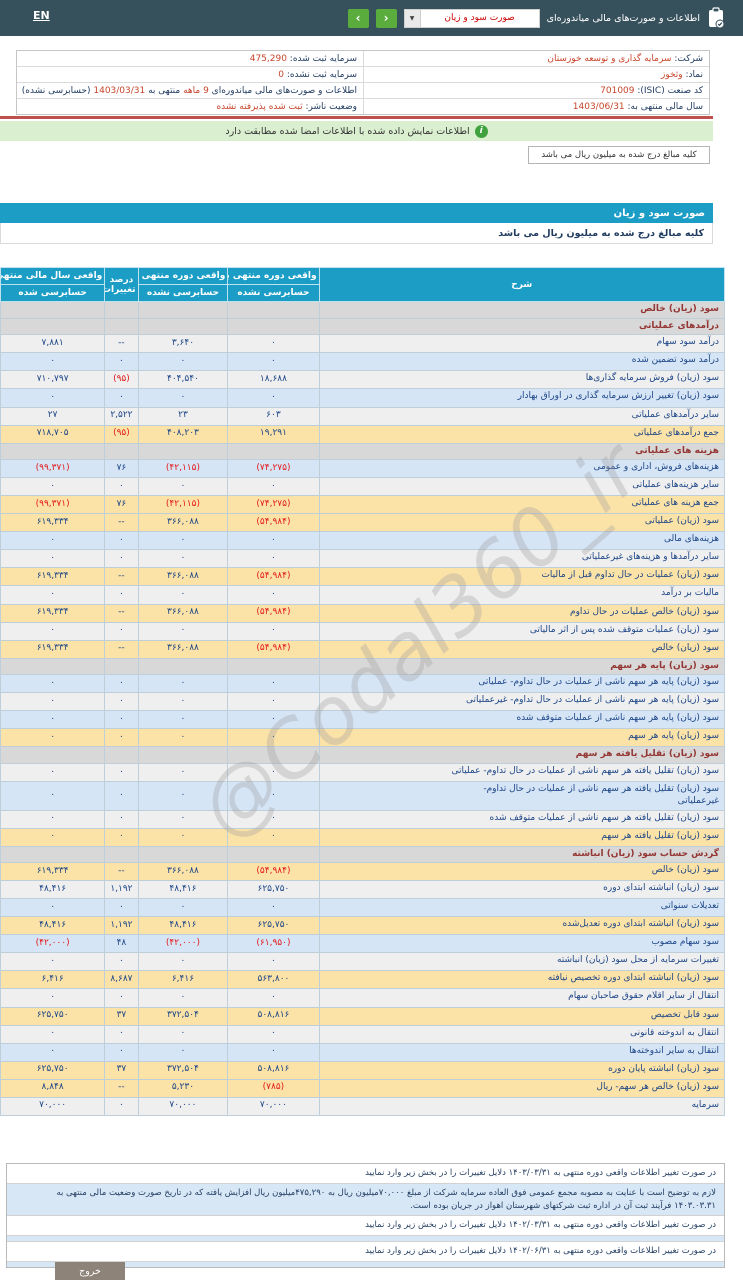 The height and width of the screenshot is (1280, 743). Describe the element at coordinates (522, 738) in the screenshot. I see `row-label: سود (زیان) پایه هر سهم` at that location.